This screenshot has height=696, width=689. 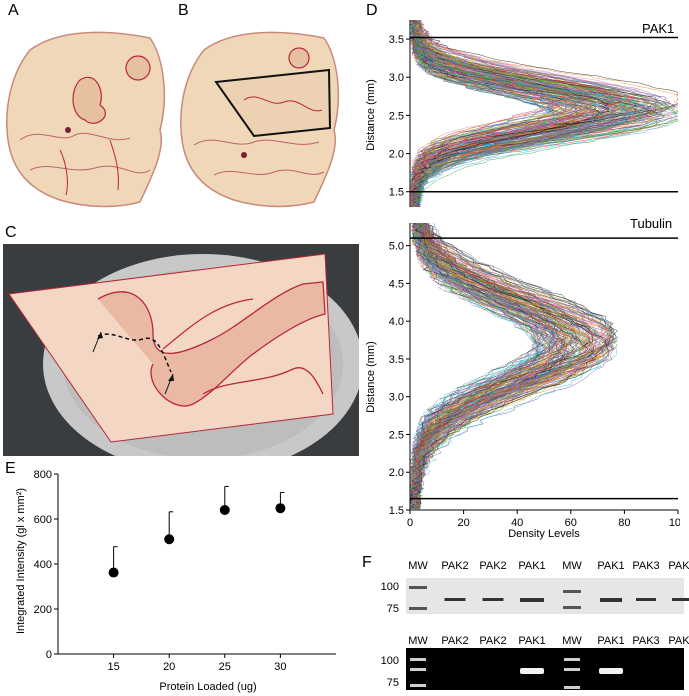 What do you see at coordinates (463, 523) in the screenshot?
I see `x-tick-label: 20` at bounding box center [463, 523].